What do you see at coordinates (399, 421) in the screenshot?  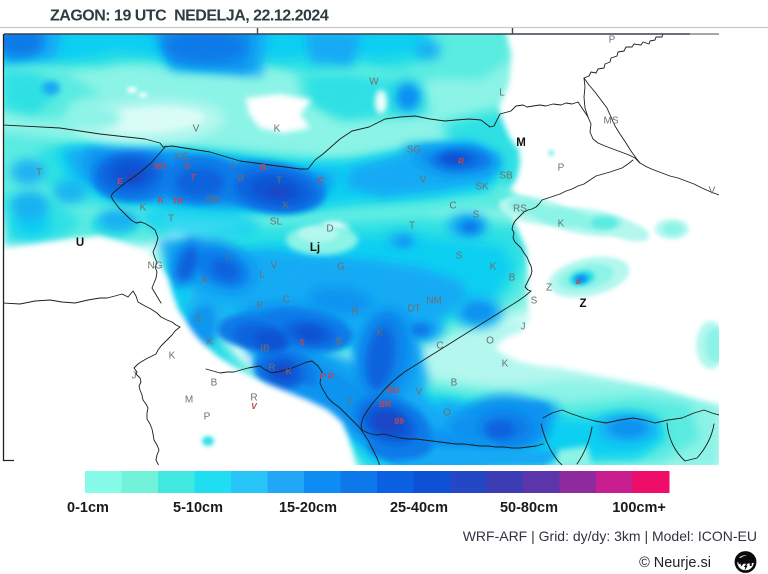 I see `svg-text: 99` at bounding box center [399, 421].